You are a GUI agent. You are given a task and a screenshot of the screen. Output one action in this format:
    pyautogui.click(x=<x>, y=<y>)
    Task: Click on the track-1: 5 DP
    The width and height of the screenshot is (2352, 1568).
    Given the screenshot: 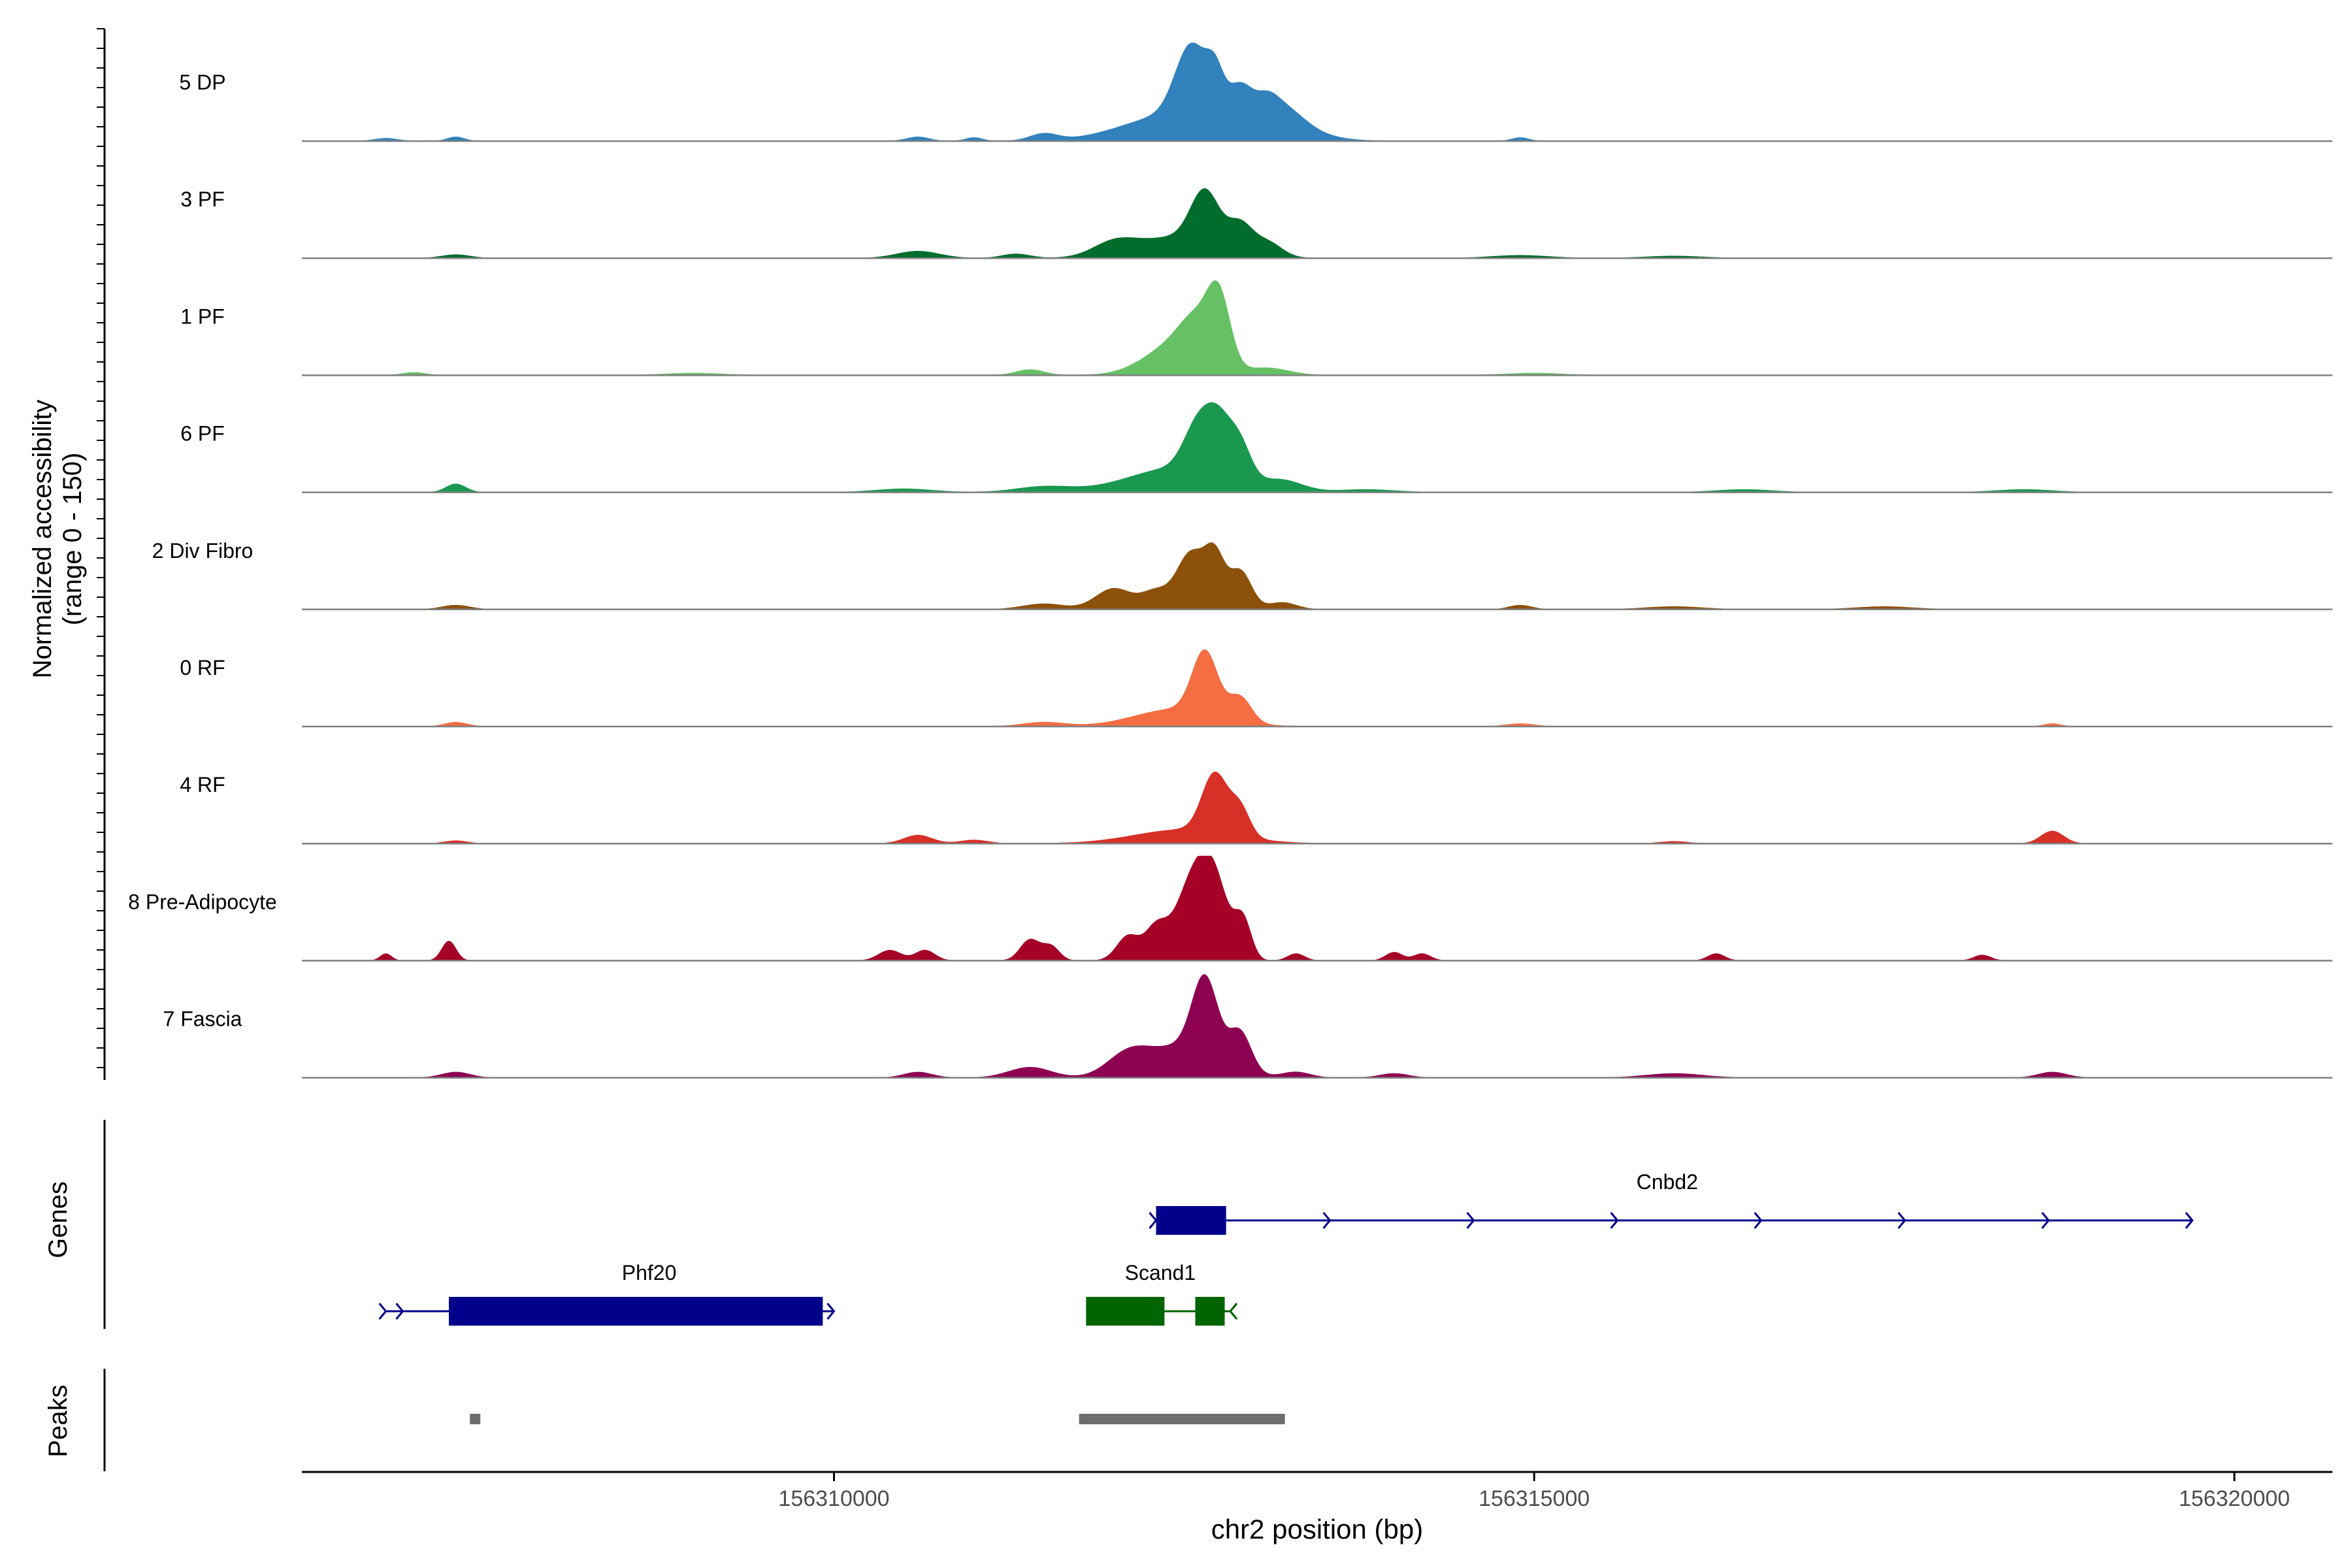 What is the action you would take?
    pyautogui.click(x=1255, y=92)
    